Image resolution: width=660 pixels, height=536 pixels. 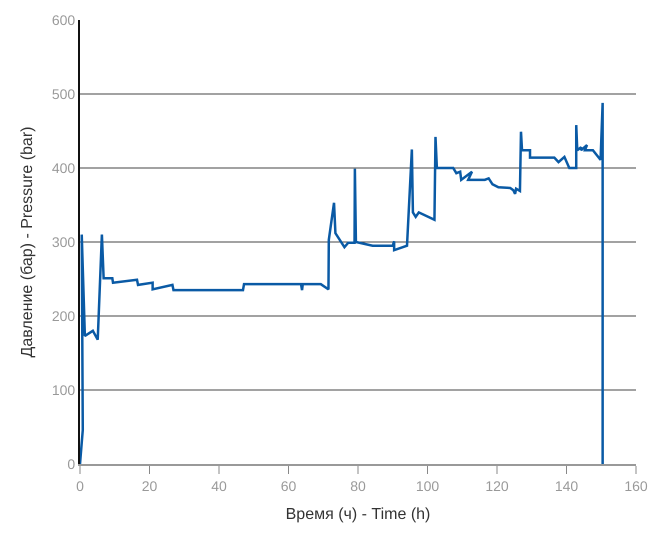 I want to click on x-tick-label: 60, so click(x=288, y=486).